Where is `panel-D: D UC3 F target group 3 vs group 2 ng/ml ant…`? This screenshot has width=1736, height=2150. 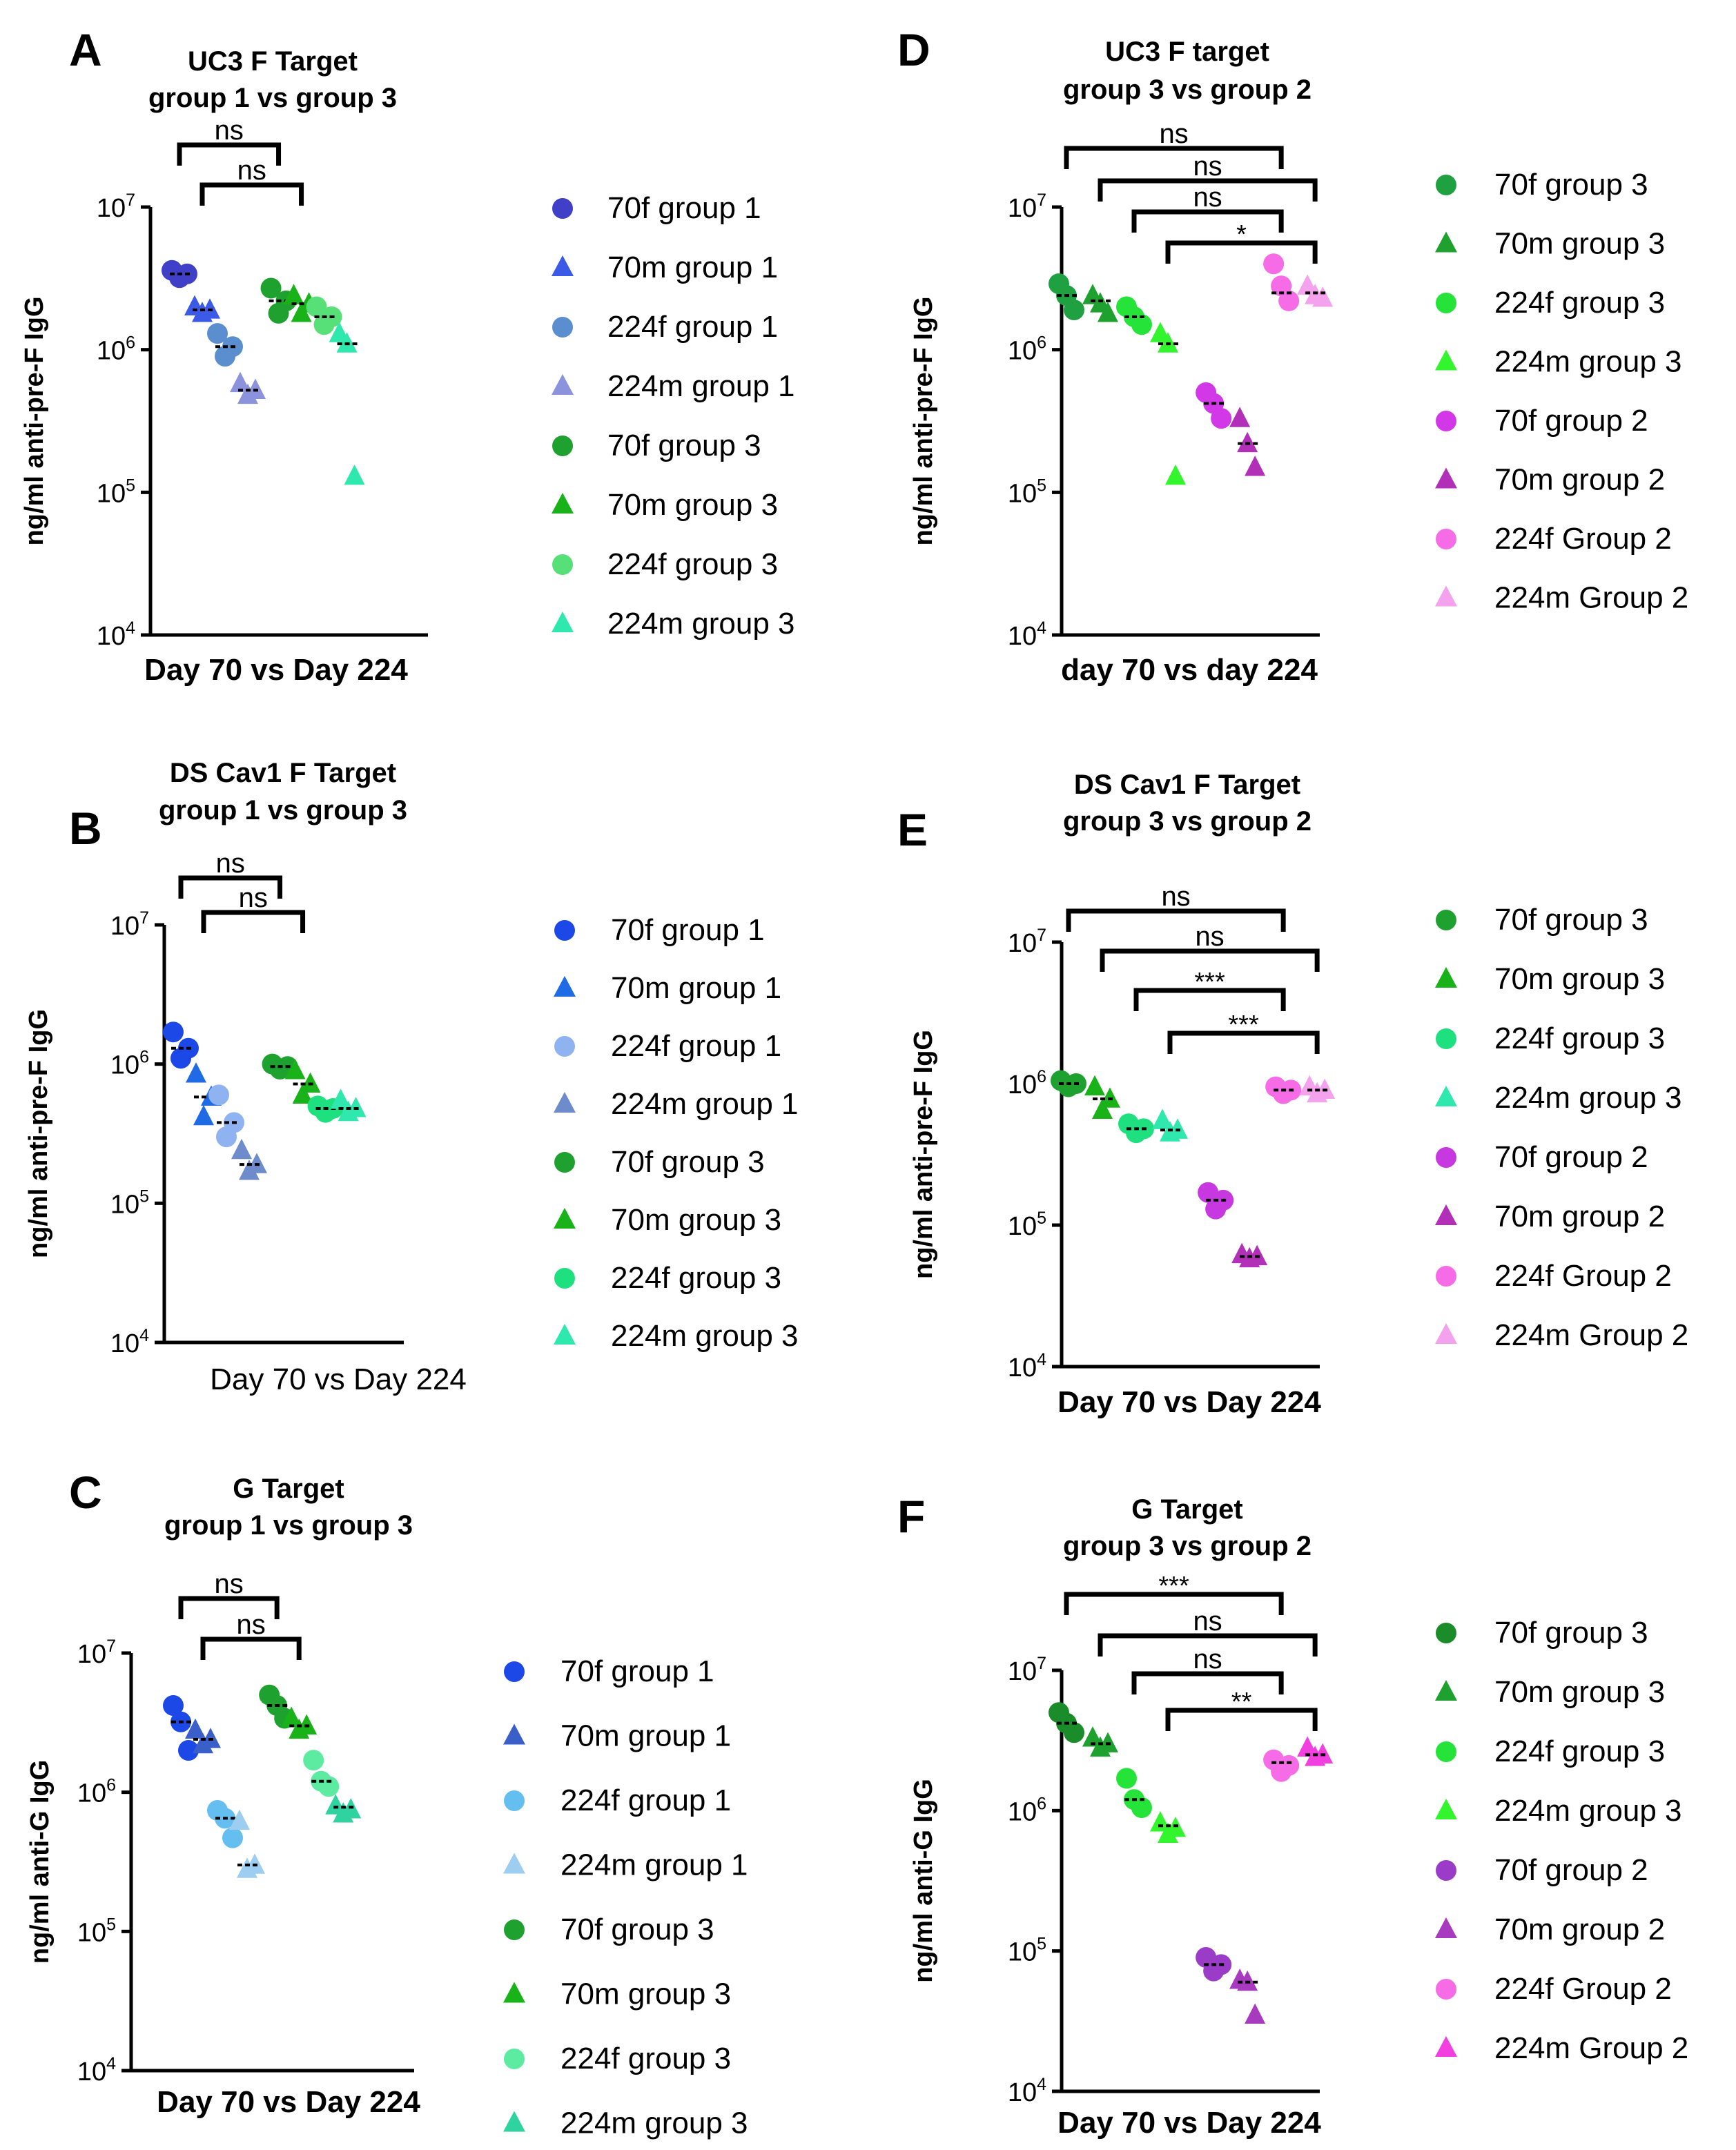 panel-D: D UC3 F target group 3 vs group 2 ng/ml ant… is located at coordinates (1292, 356).